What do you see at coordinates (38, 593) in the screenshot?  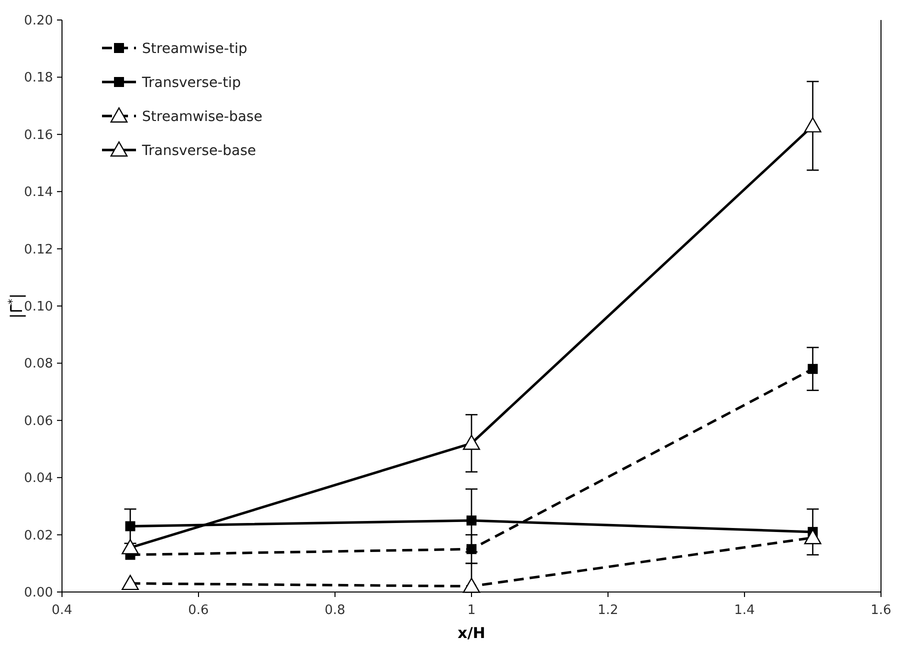 I see `y-tick-label: 0.00` at bounding box center [38, 593].